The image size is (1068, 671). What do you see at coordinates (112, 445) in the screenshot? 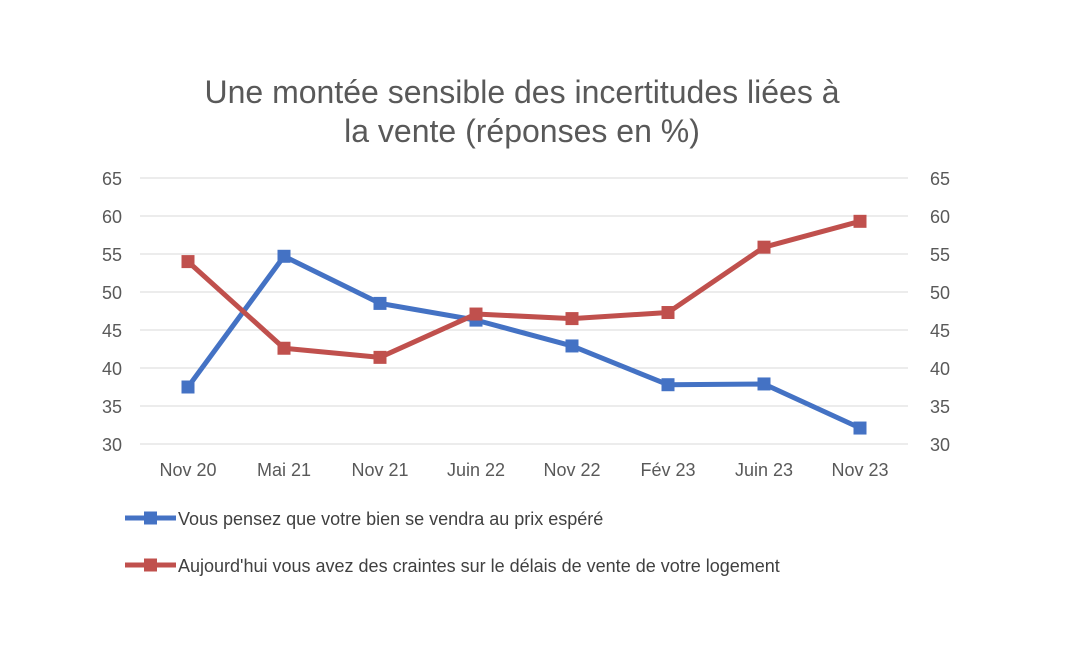
I see `y-tick-left: 30` at bounding box center [112, 445].